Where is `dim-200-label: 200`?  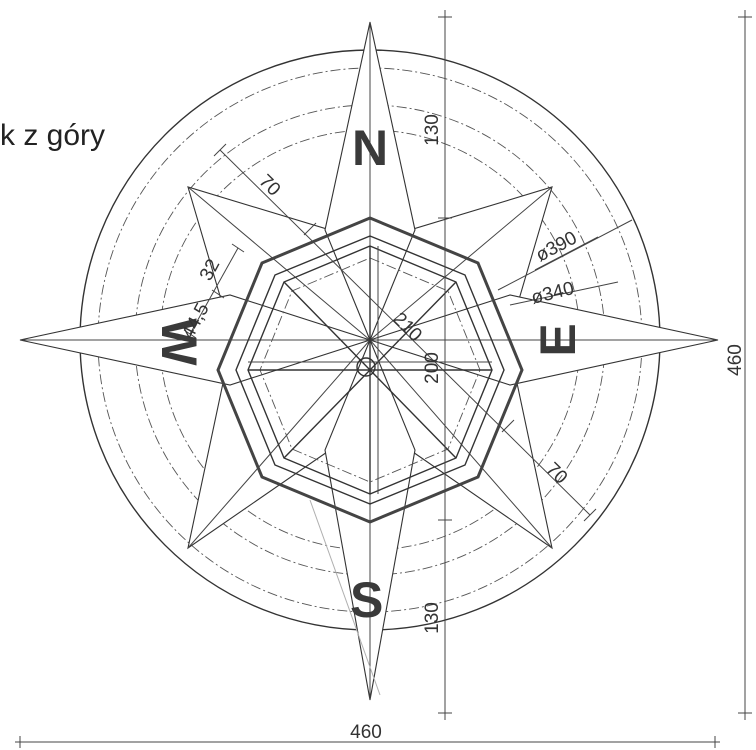 dim-200-label: 200 is located at coordinates (432, 368).